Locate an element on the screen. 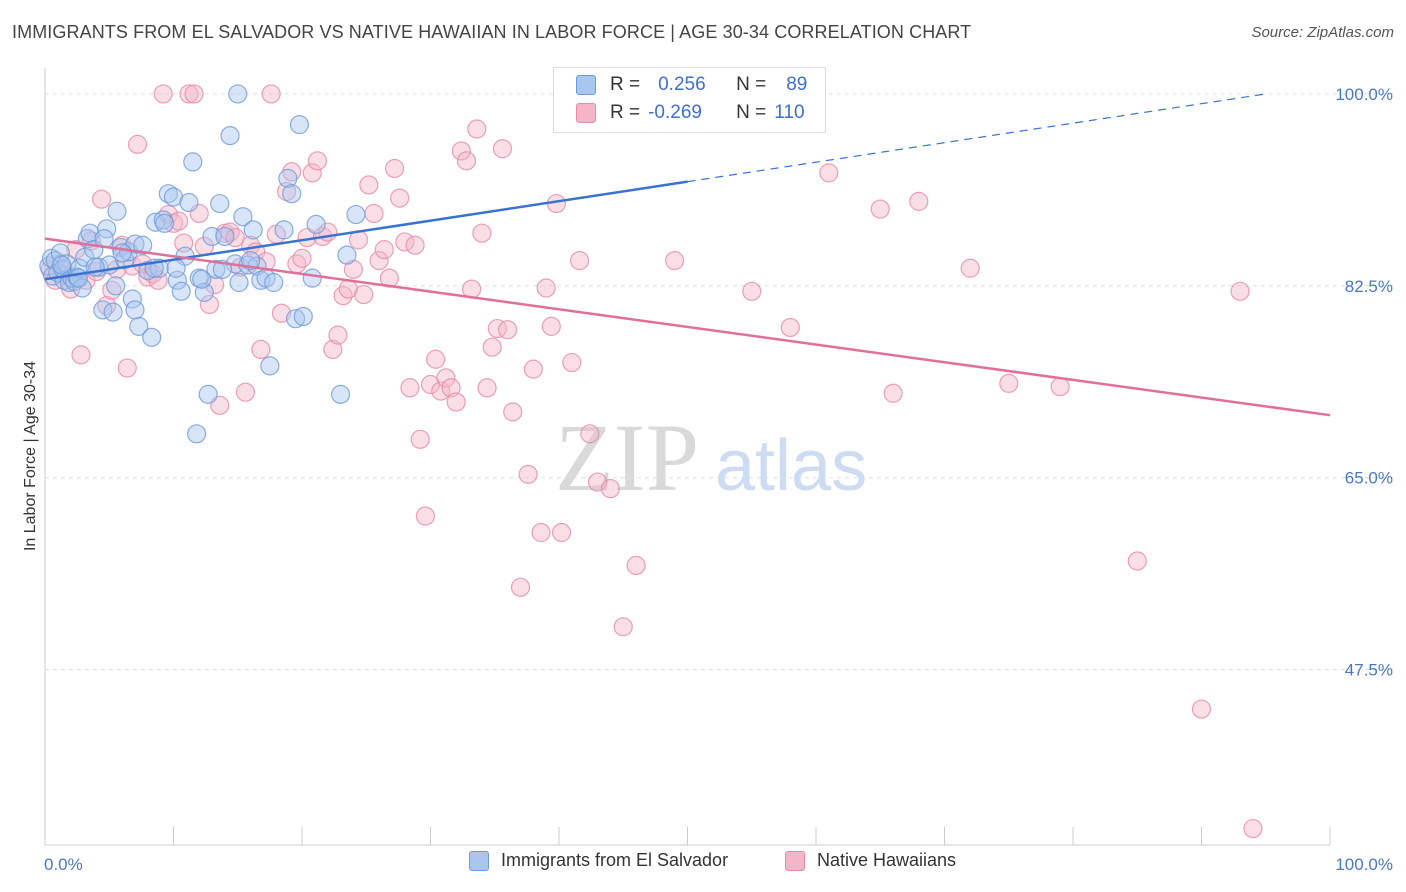 The width and height of the screenshot is (1406, 892). x-tick-label-min: 0.0% is located at coordinates (63, 864).